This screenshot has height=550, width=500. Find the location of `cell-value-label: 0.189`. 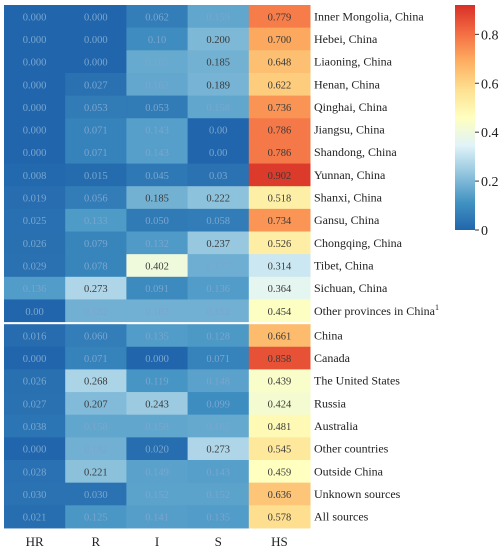

cell-value-label: 0.189 is located at coordinates (218, 85).